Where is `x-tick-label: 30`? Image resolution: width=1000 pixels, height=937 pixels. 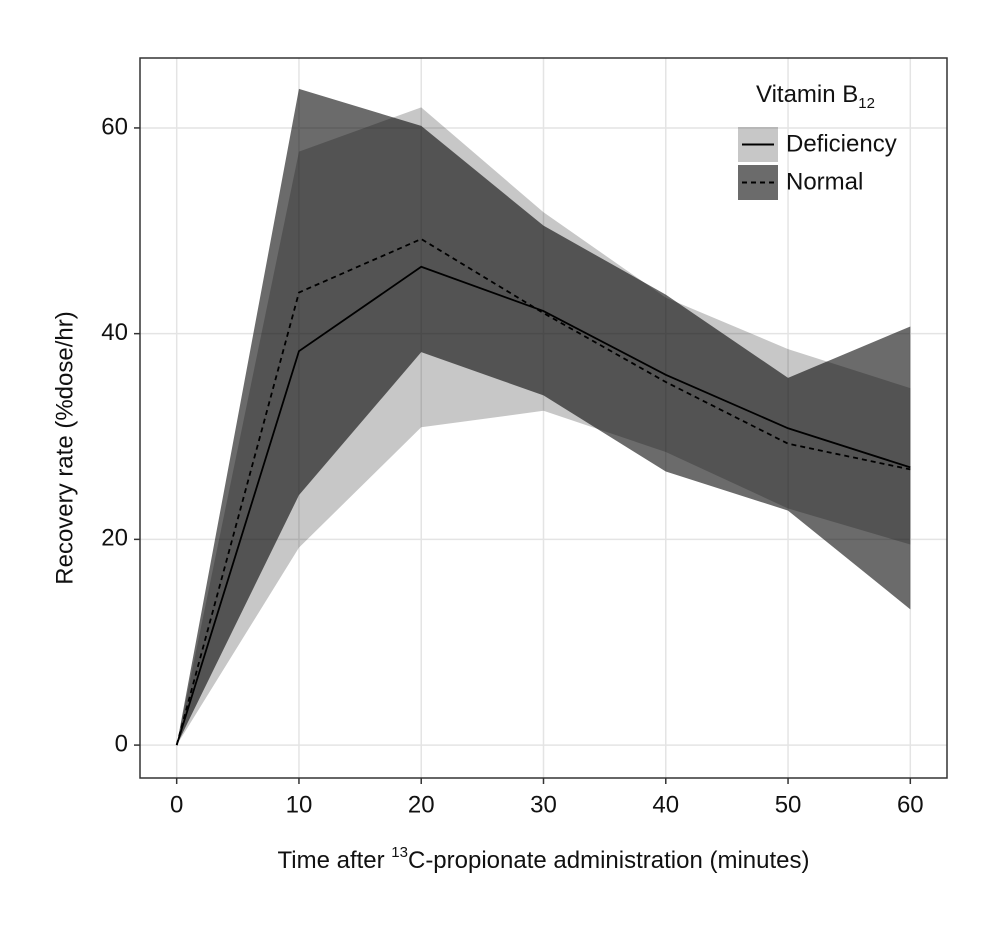
x-tick-label: 30 is located at coordinates (543, 804).